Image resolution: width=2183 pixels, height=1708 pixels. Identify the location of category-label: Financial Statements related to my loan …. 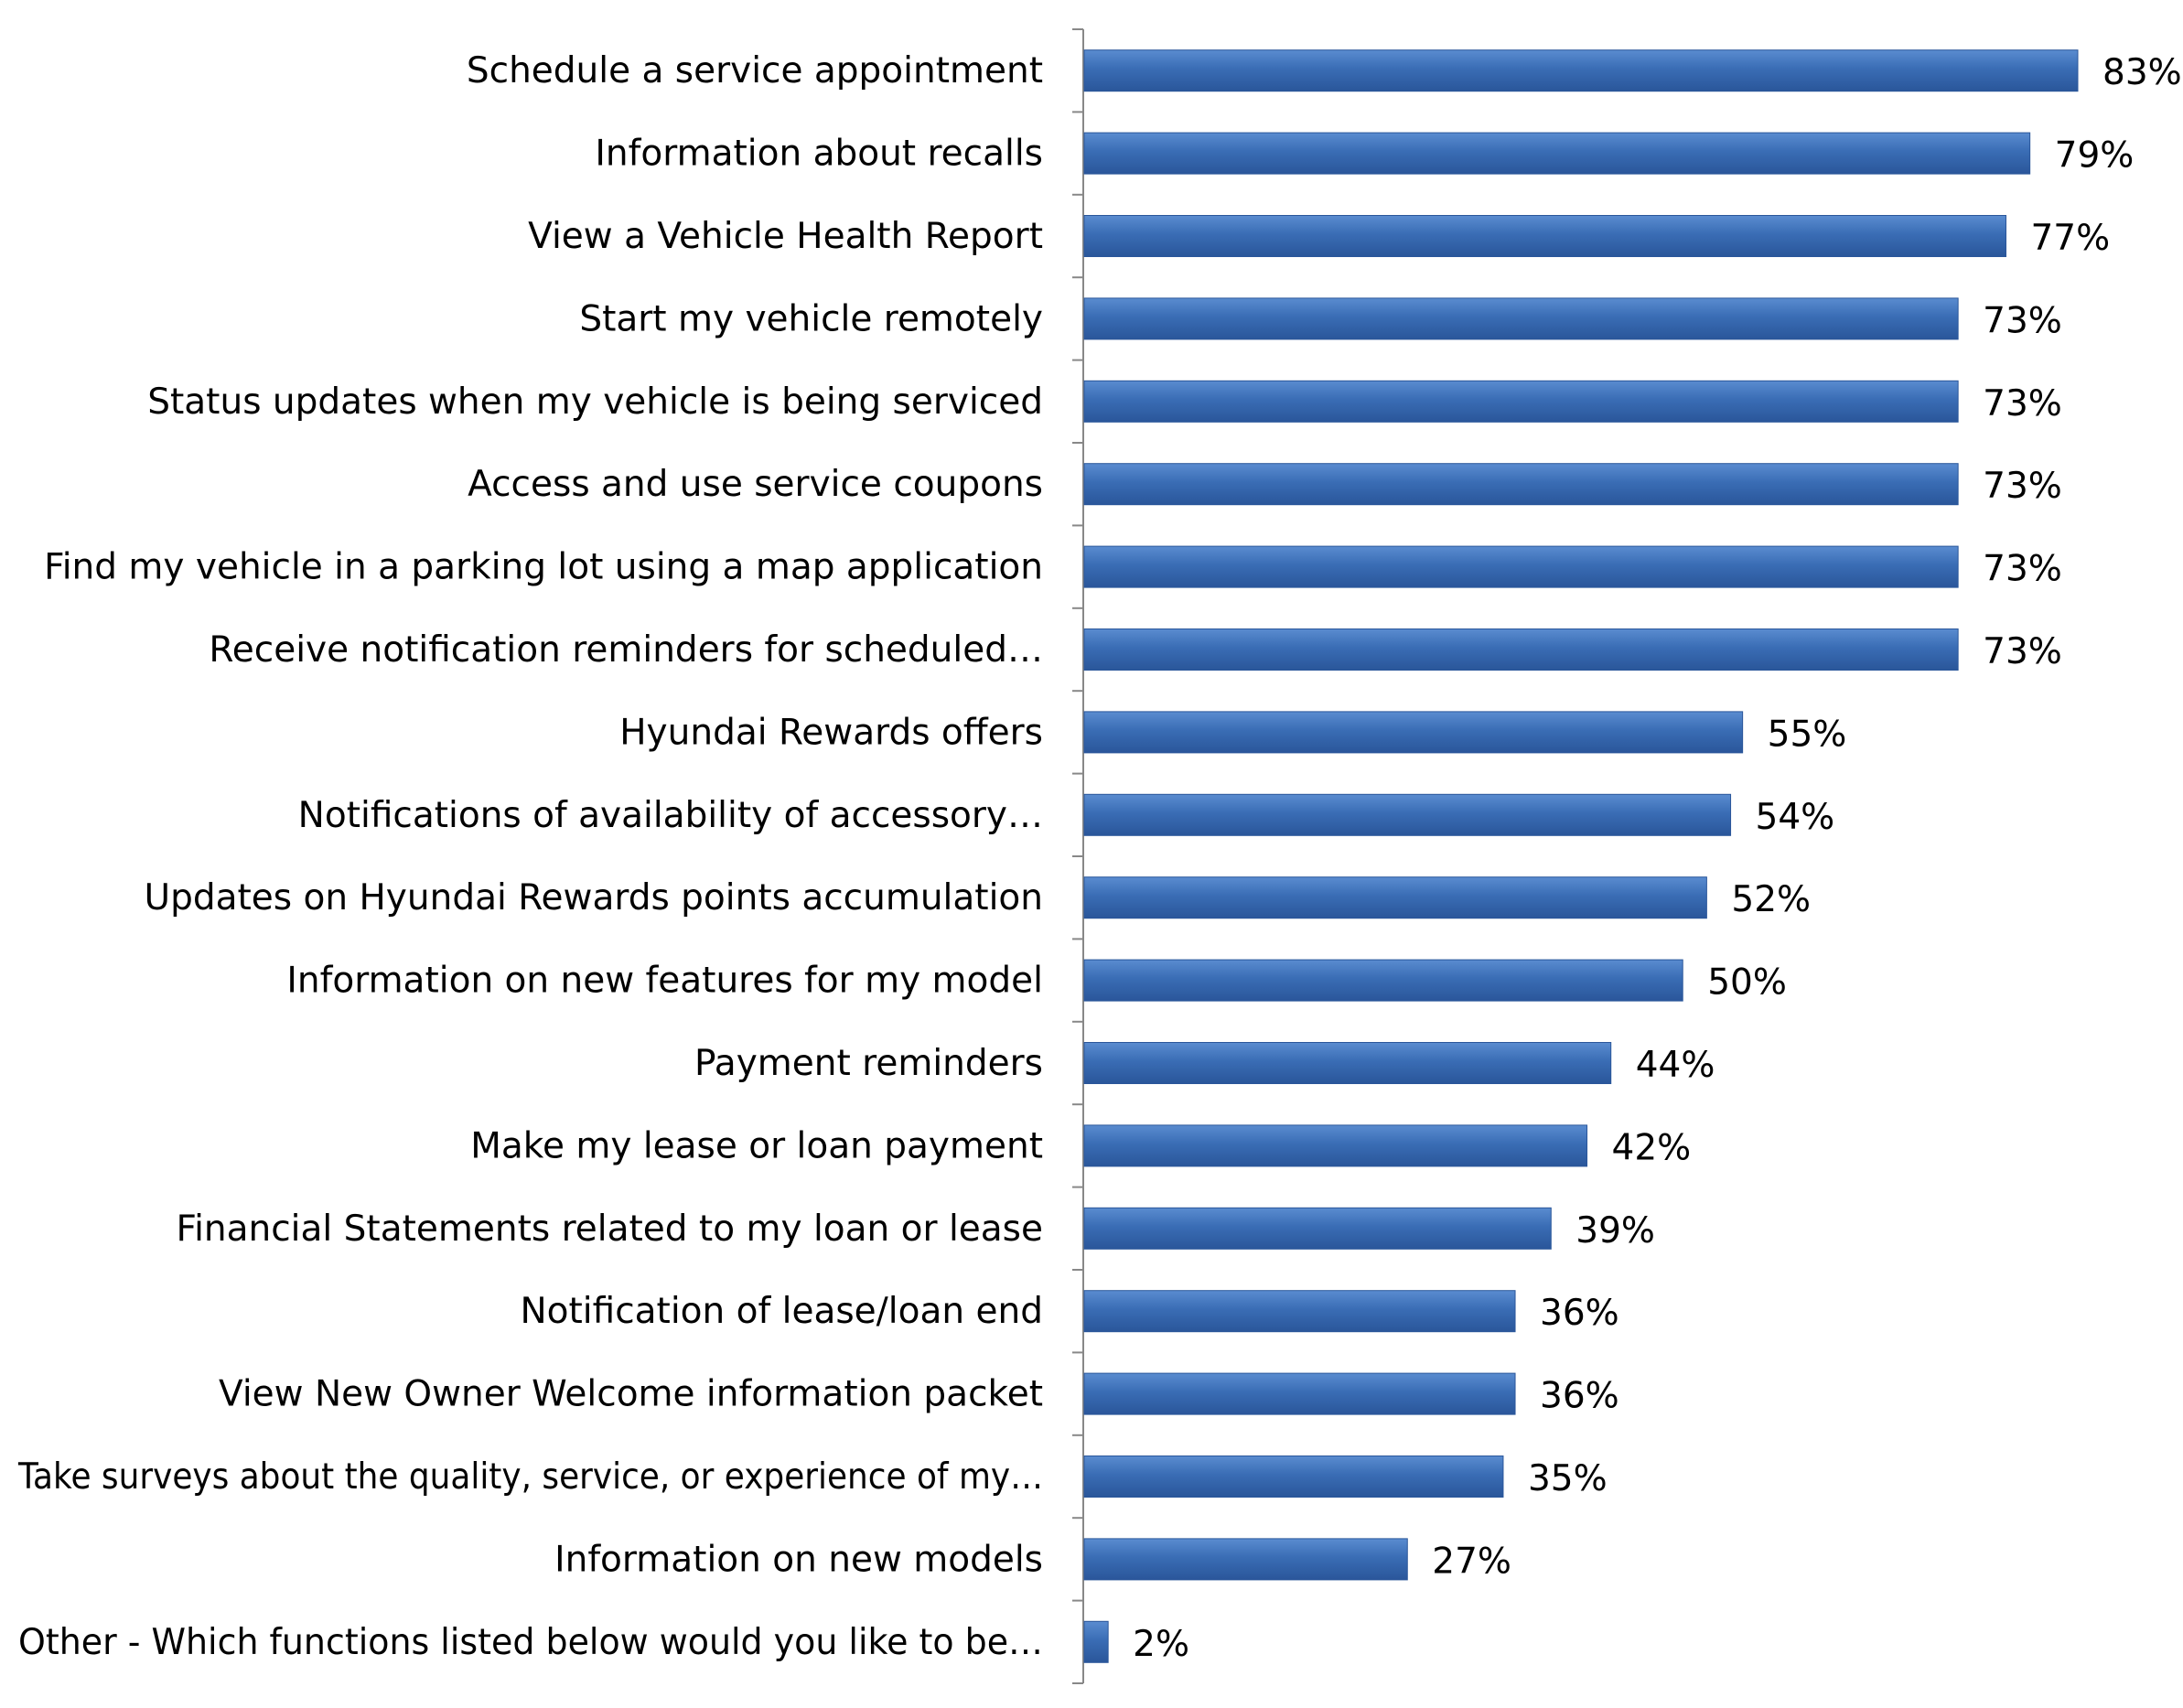
(609, 1229).